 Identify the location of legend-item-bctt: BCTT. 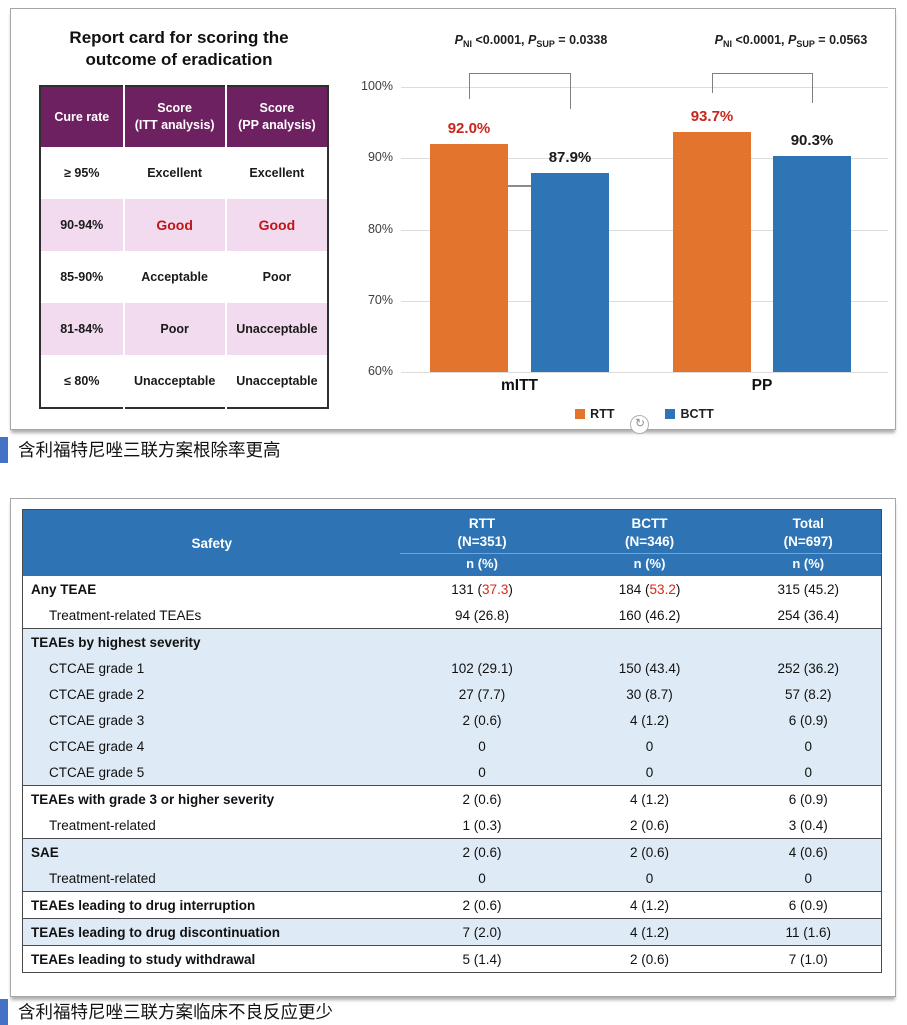
(689, 414).